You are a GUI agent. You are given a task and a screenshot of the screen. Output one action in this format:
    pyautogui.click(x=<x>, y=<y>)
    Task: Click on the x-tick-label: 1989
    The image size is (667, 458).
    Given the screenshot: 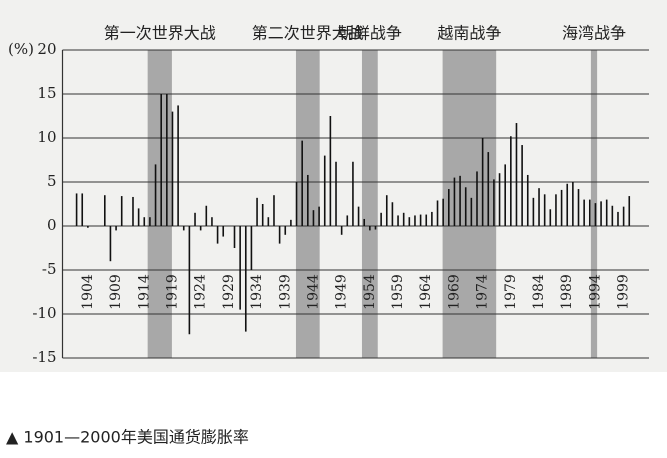 What is the action you would take?
    pyautogui.click(x=567, y=292)
    